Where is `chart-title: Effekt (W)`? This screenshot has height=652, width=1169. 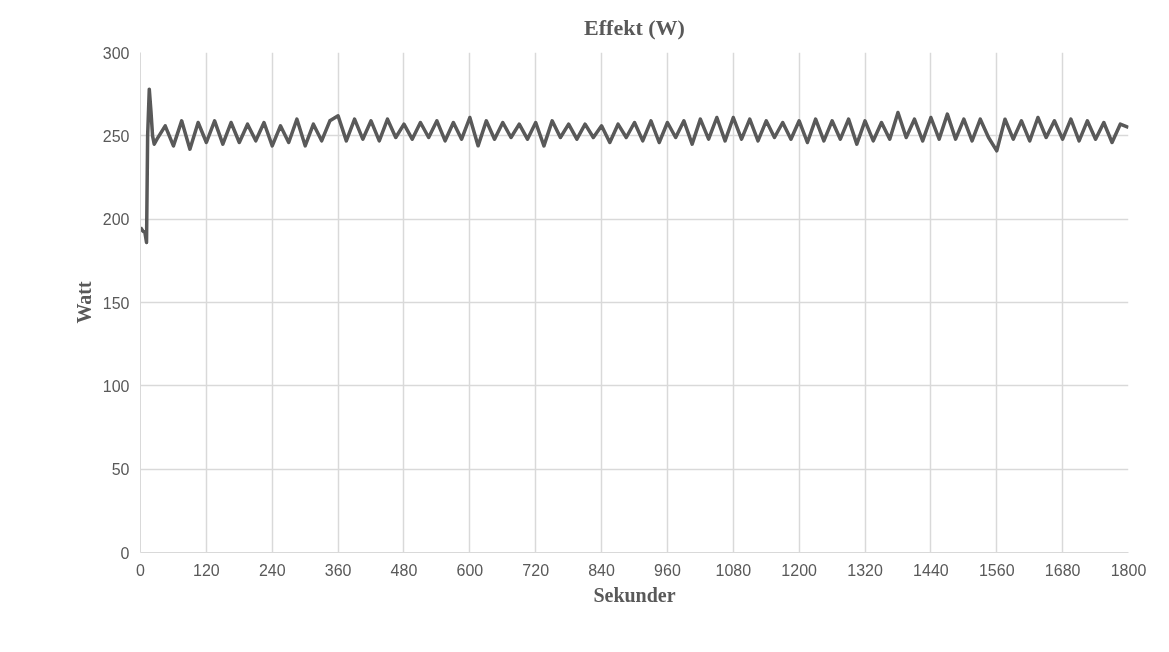
chart-title: Effekt (W) is located at coordinates (634, 27).